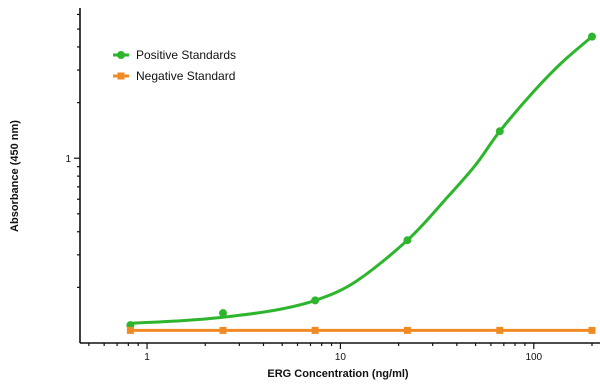 The height and width of the screenshot is (386, 600). Describe the element at coordinates (338, 374) in the screenshot. I see `x-axis-title: ERG Concentration (ng/ml)` at that location.